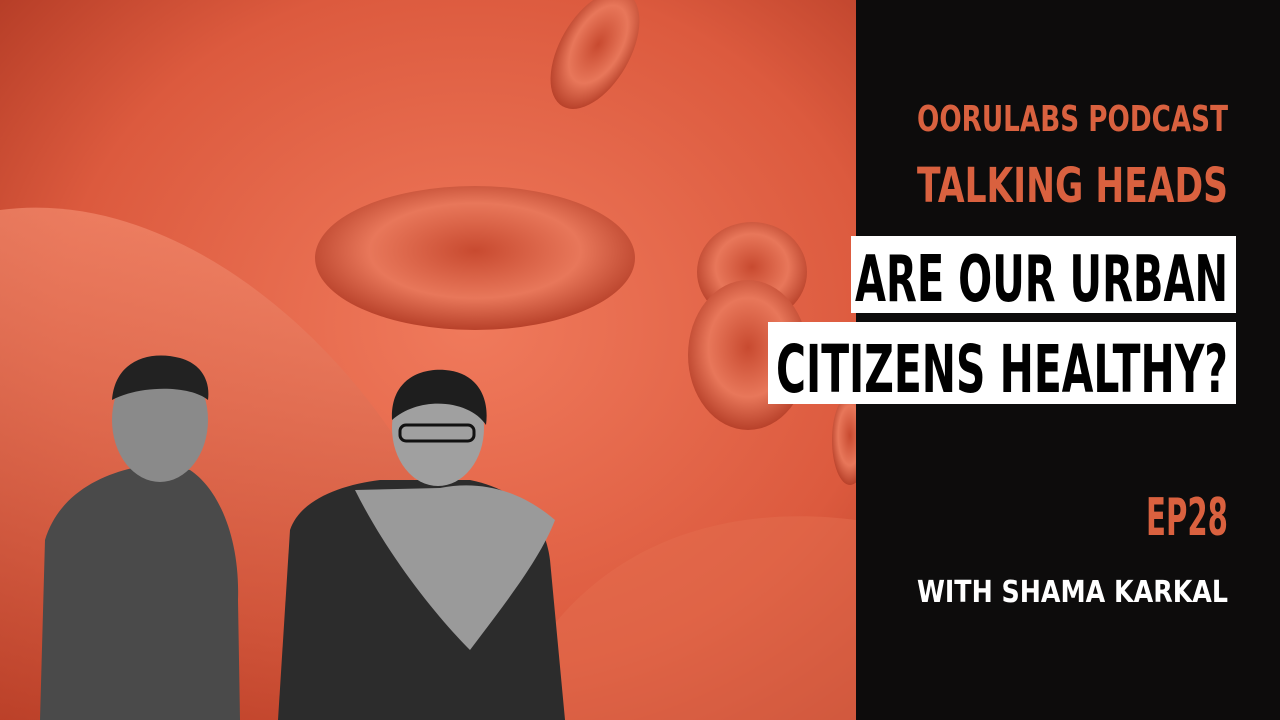  Describe the element at coordinates (678, 618) in the screenshot. I see `tissue-fold` at that location.